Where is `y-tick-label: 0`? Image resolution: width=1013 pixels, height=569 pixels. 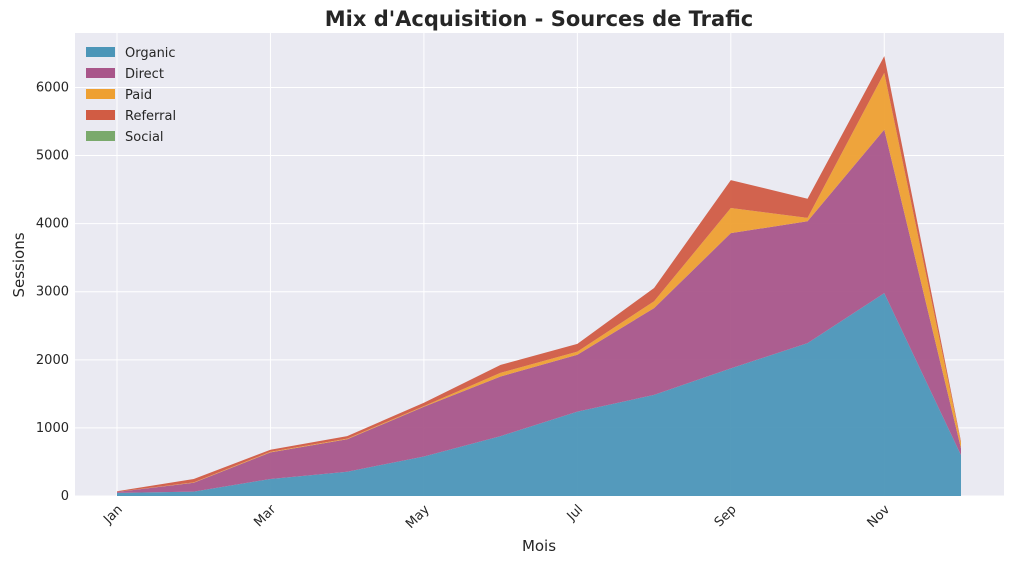
y-tick-label: 0 is located at coordinates (65, 496).